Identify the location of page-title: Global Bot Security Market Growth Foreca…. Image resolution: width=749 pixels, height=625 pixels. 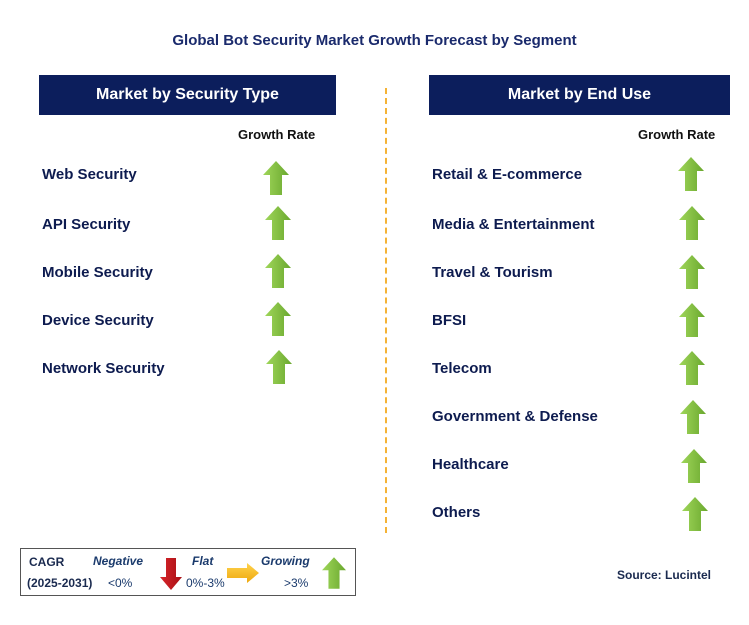
(374, 40).